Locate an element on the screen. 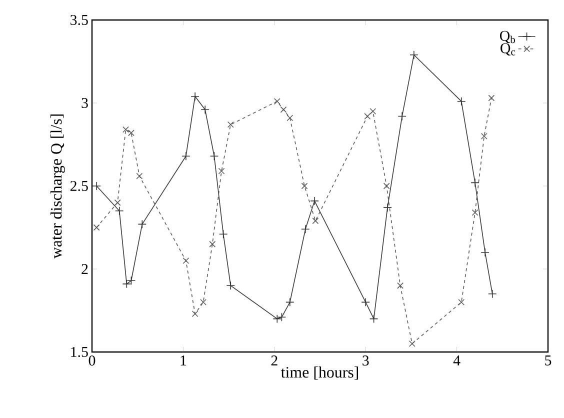 Image resolution: width=564 pixels, height=418 pixels. y-tick-label: 2 is located at coordinates (85, 269).